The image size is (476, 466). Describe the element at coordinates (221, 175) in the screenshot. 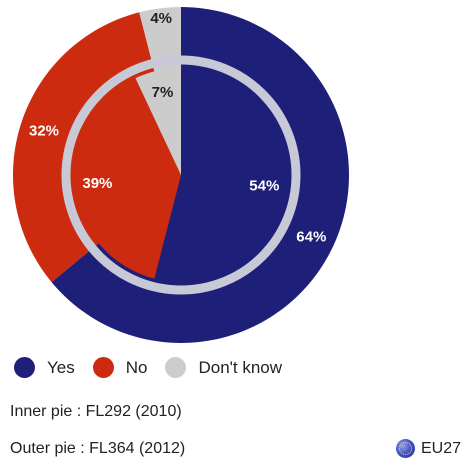

I see `inner-slice-yes` at that location.